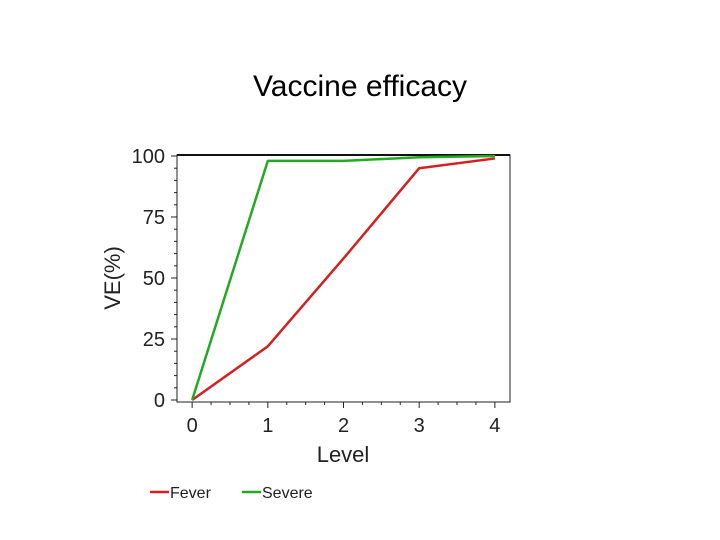 The width and height of the screenshot is (720, 540). What do you see at coordinates (112, 278) in the screenshot?
I see `y-axis-title: VE(%)` at bounding box center [112, 278].